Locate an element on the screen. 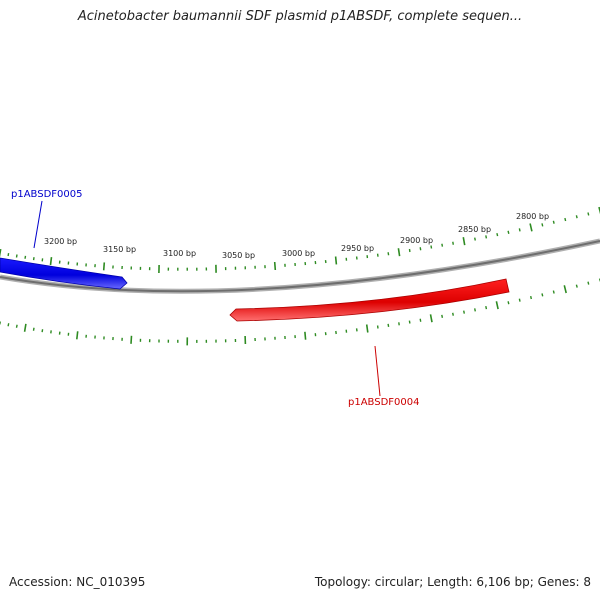 This screenshot has width=600, height=600. scale-label-3000: 3000 bp is located at coordinates (298, 253).